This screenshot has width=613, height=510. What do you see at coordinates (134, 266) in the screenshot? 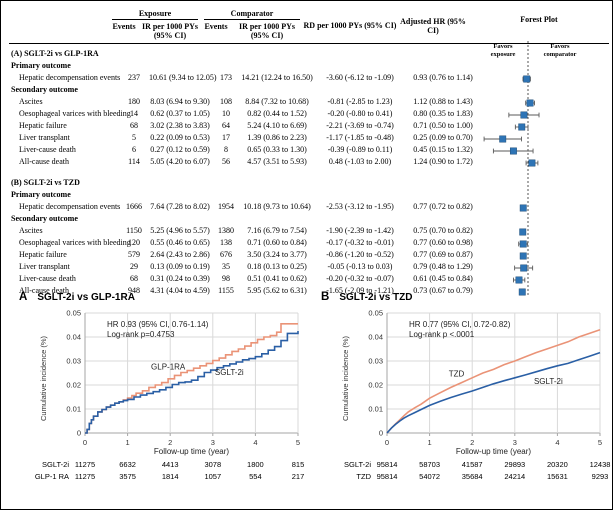
I see `exposure-events: 29` at bounding box center [134, 266].